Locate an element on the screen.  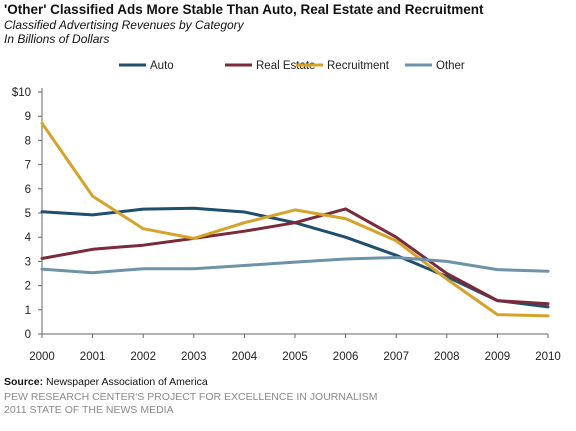
y-tick-label: 1 is located at coordinates (28, 311).